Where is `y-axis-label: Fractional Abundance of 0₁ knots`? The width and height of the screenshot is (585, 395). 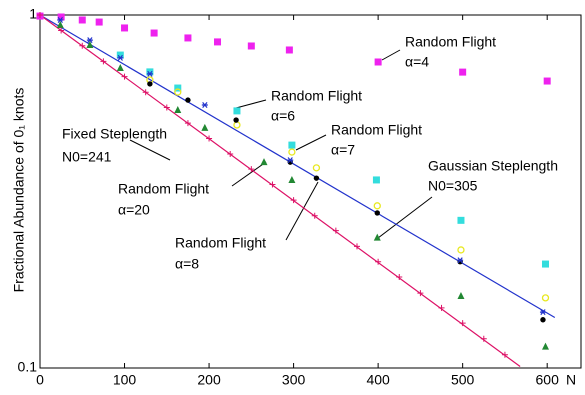
y-axis-label: Fractional Abundance of 0₁ knots is located at coordinates (19, 190).